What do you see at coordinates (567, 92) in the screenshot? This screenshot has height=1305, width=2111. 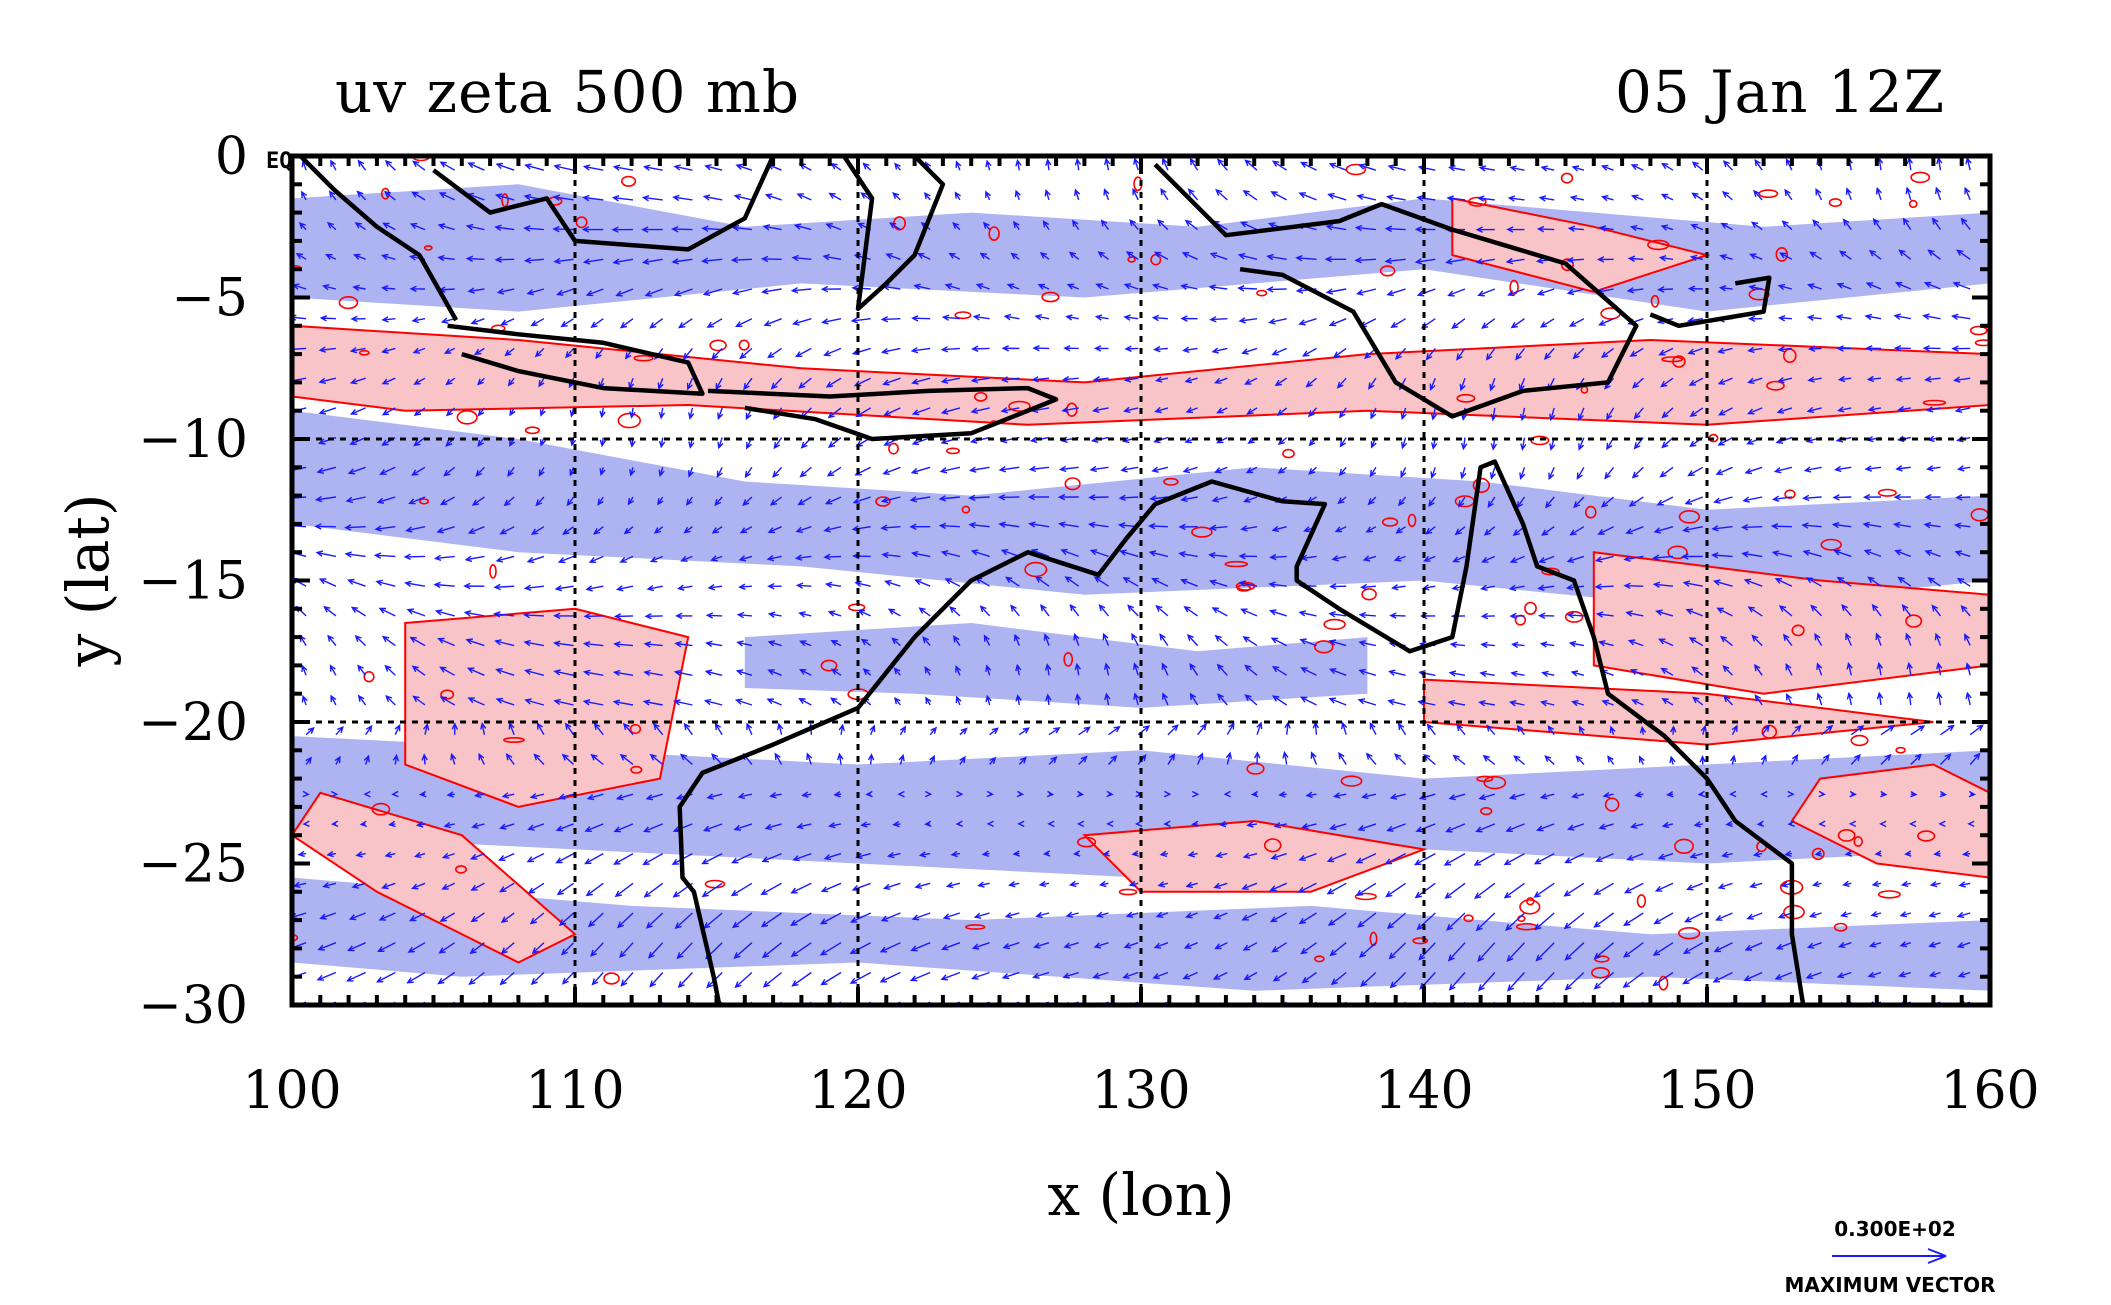 I see `title-left: uv zeta 500 mb` at bounding box center [567, 92].